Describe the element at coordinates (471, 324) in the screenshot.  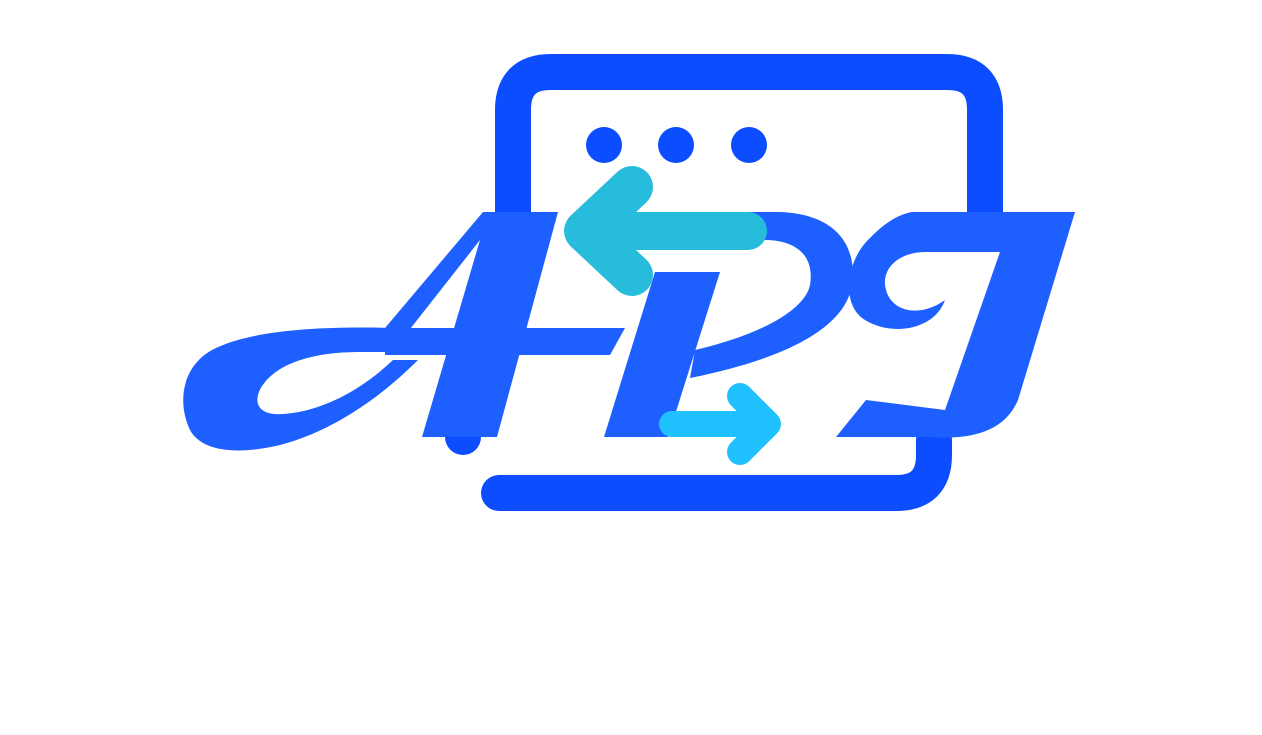
I see `letter-a-stem` at that location.